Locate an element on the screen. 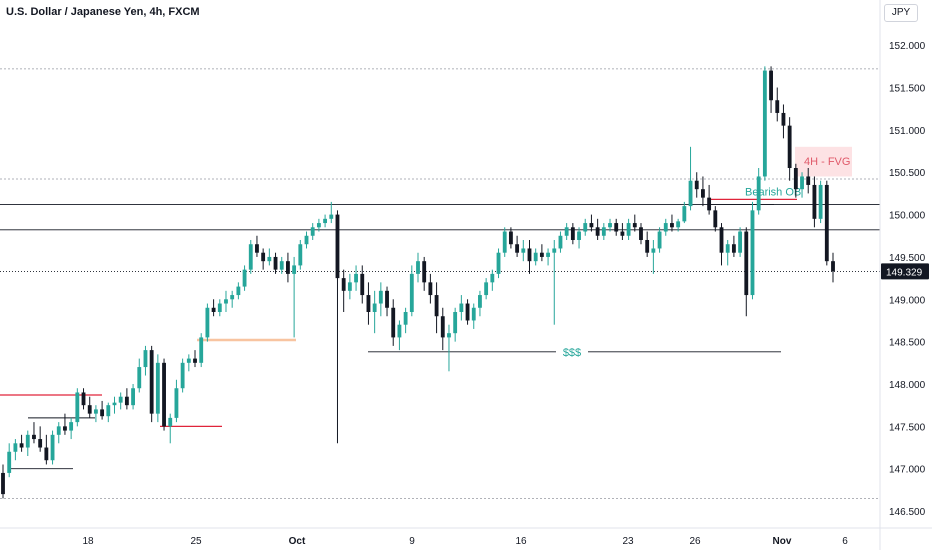 The width and height of the screenshot is (932, 550). price-tick-label: 147.500 is located at coordinates (907, 427).